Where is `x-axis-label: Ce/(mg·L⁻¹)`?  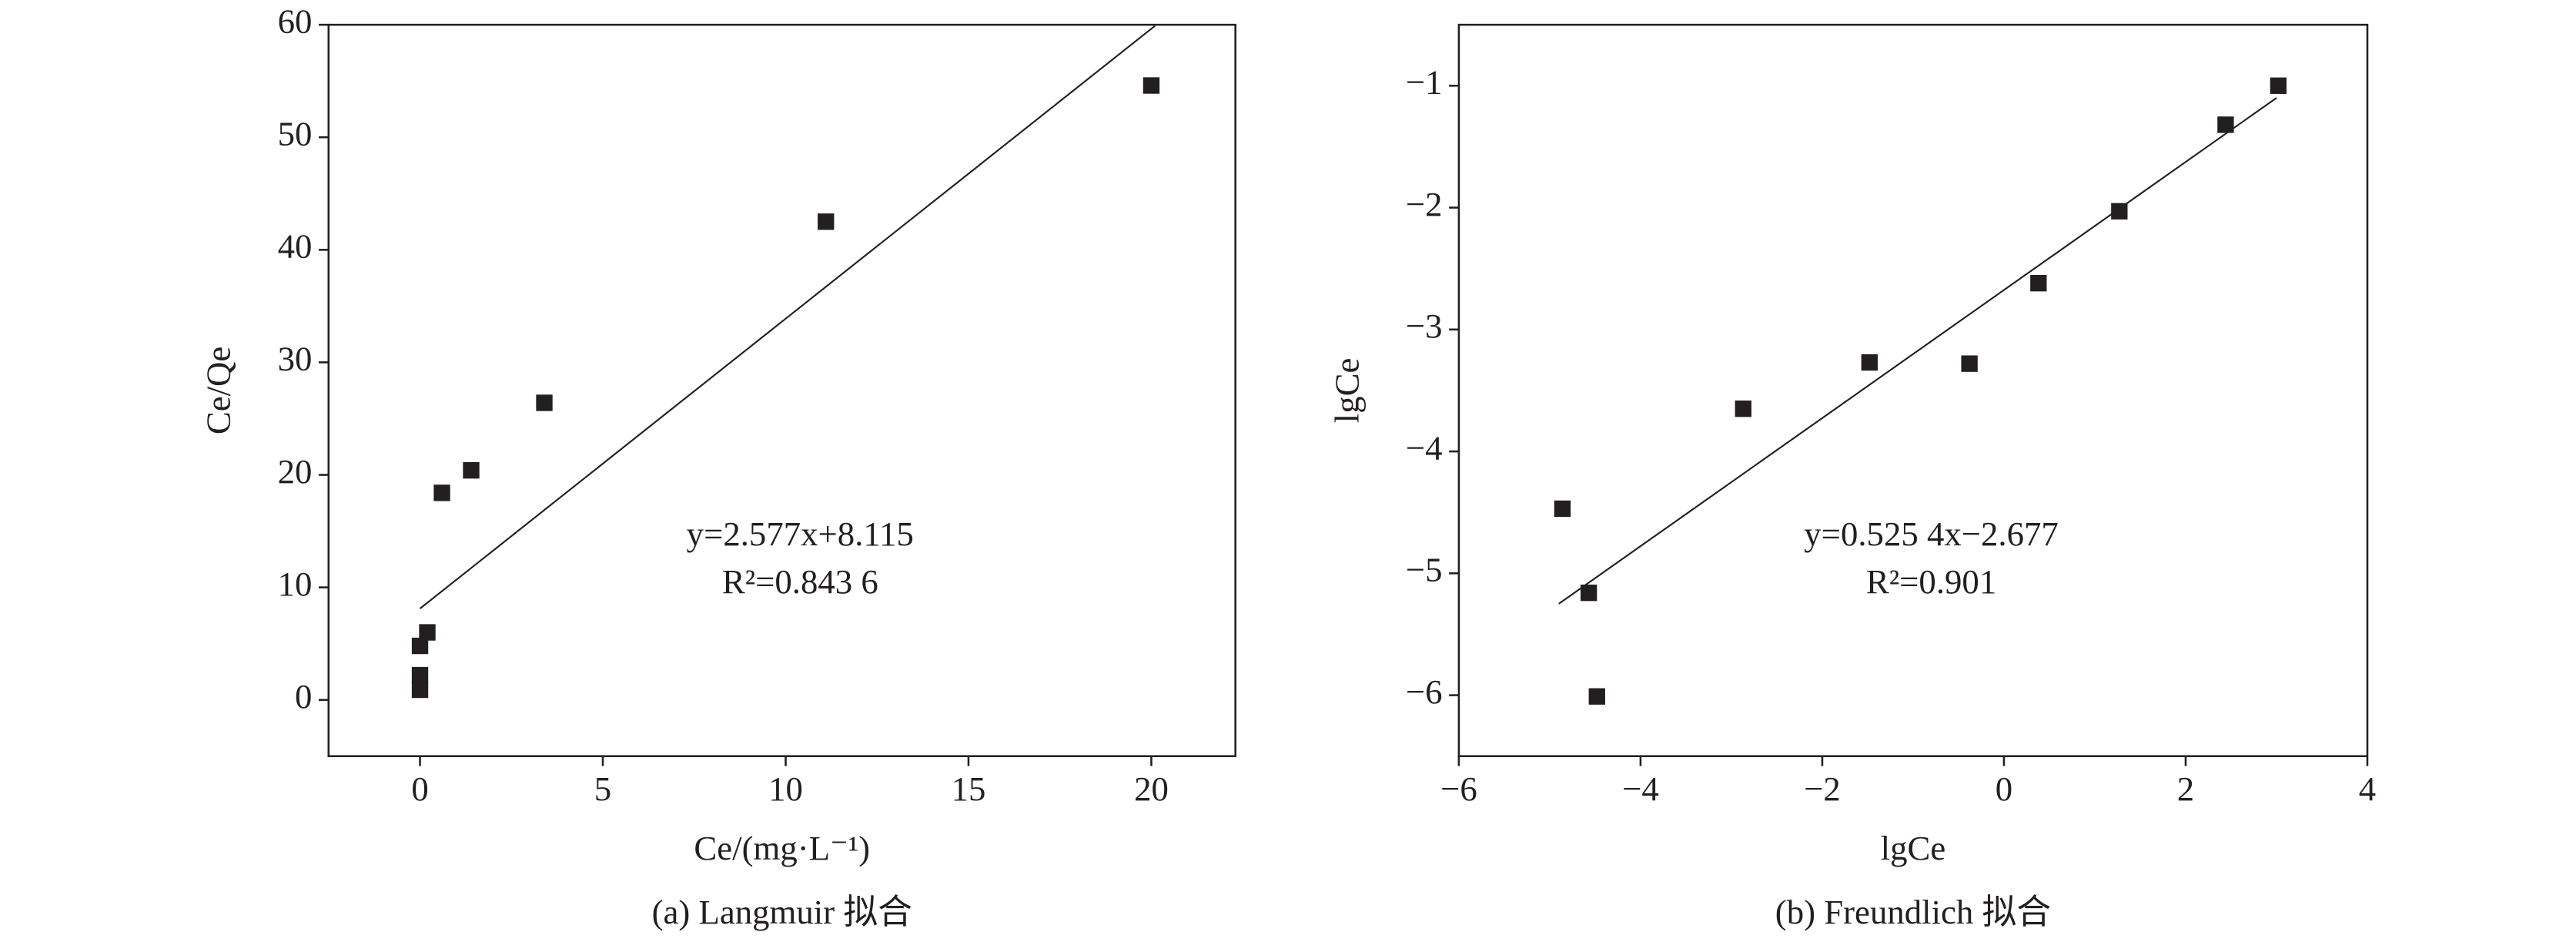 x-axis-label: Ce/(mg·L⁻¹) is located at coordinates (782, 848).